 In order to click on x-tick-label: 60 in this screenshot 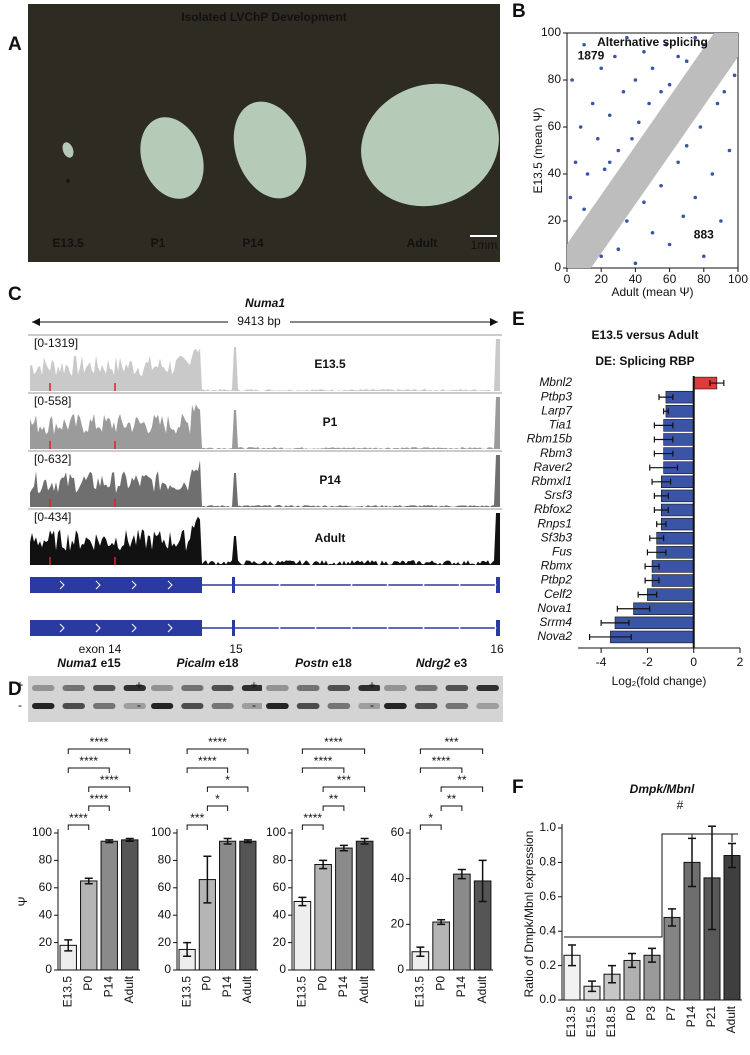, I will do `click(670, 279)`.